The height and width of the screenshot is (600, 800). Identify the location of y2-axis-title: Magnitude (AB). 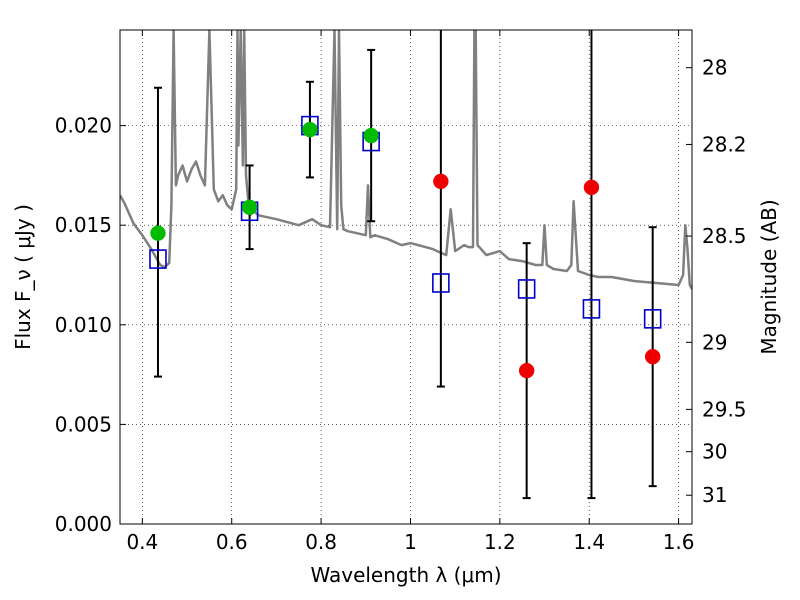
(769, 276).